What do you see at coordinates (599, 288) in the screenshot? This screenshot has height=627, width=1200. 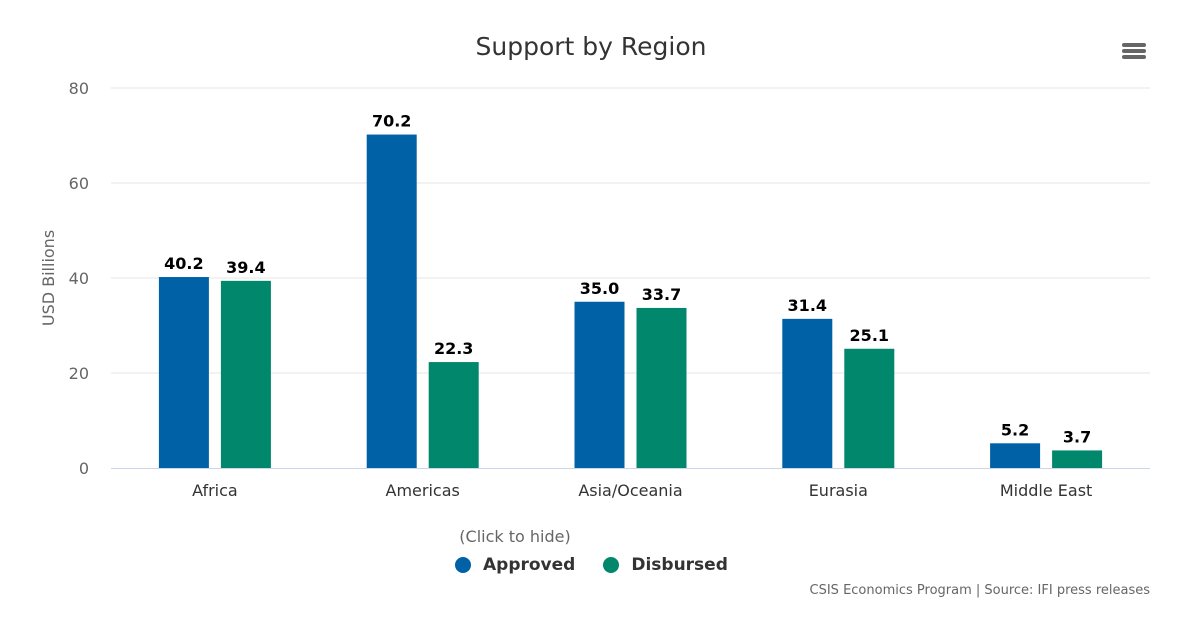 I see `data-label: 35.0` at bounding box center [599, 288].